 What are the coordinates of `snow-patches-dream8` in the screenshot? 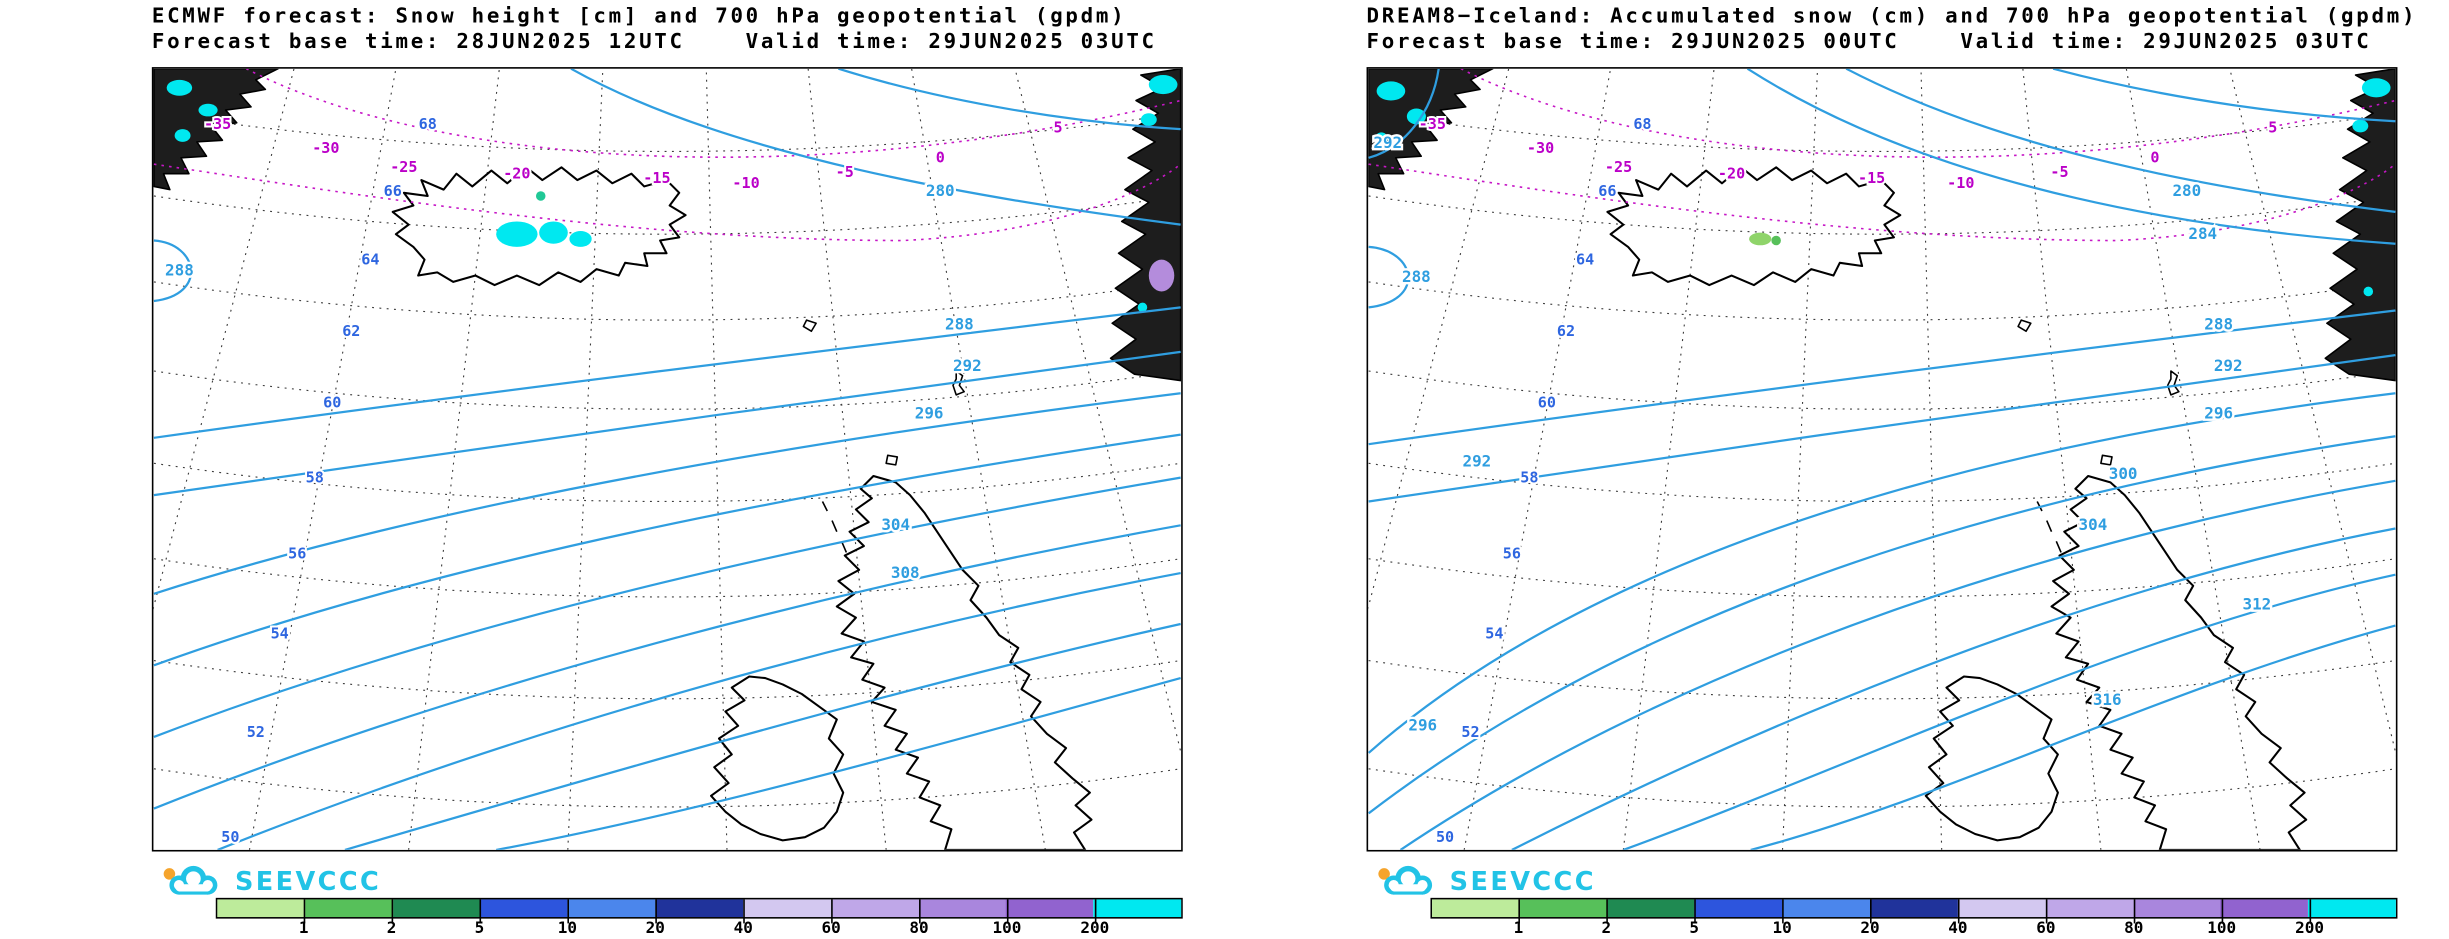 It's located at (1883, 187).